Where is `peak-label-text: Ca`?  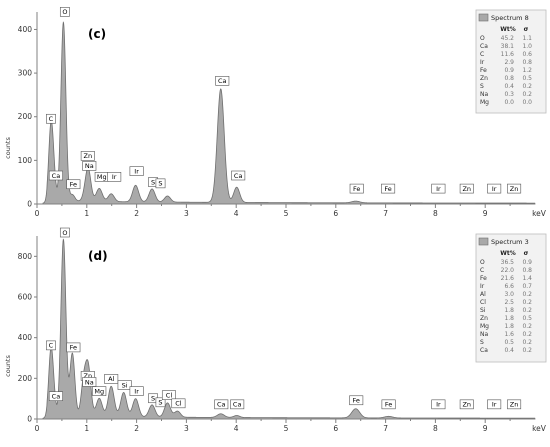 peak-label-text: Ca is located at coordinates (238, 176).